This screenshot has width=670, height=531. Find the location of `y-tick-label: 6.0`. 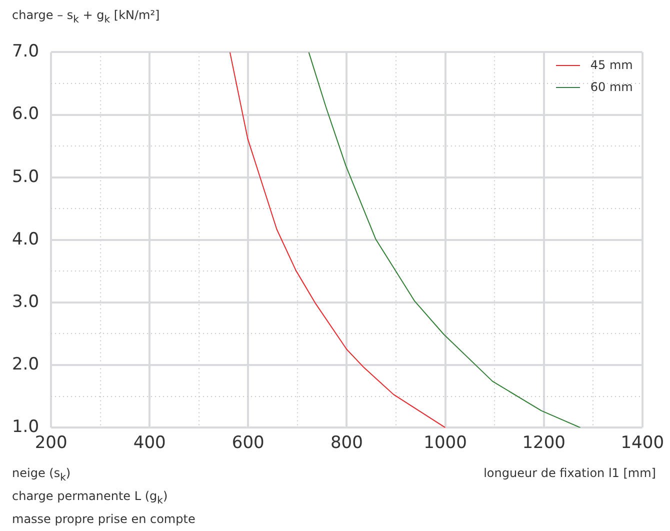

y-tick-label: 6.0 is located at coordinates (26, 114).